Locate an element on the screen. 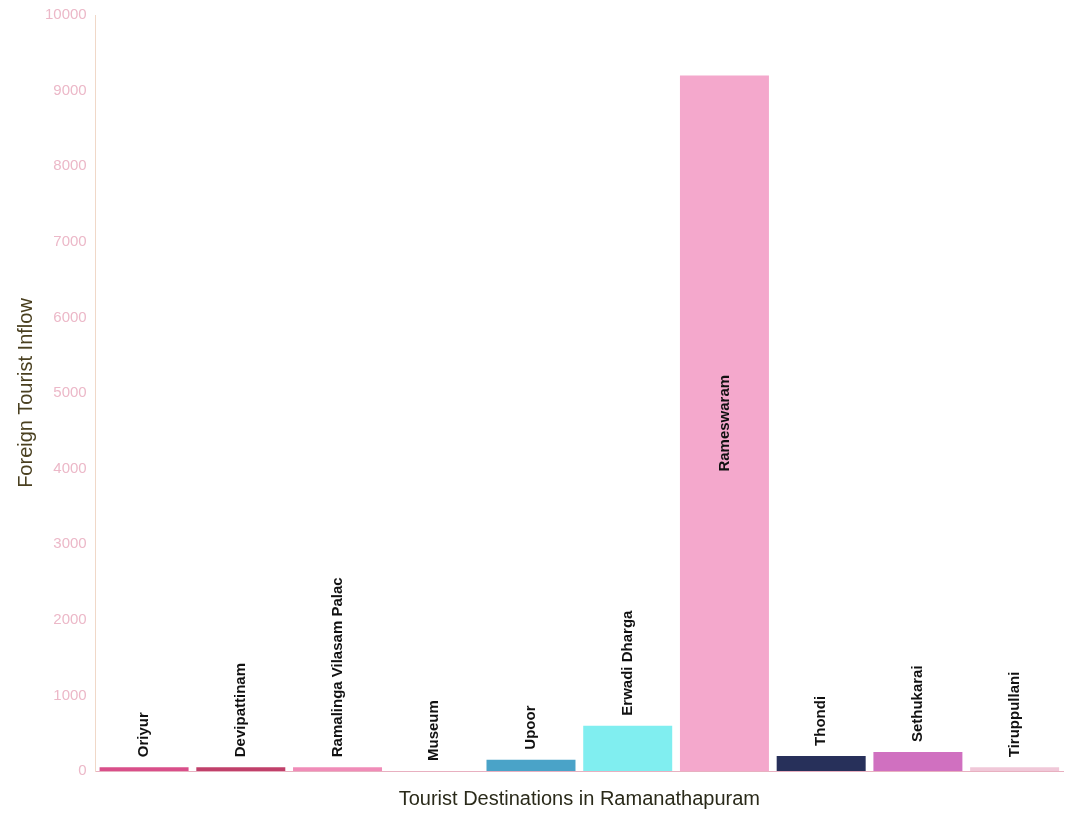 The height and width of the screenshot is (825, 1073). y-tick-label: 6000 is located at coordinates (70, 316).